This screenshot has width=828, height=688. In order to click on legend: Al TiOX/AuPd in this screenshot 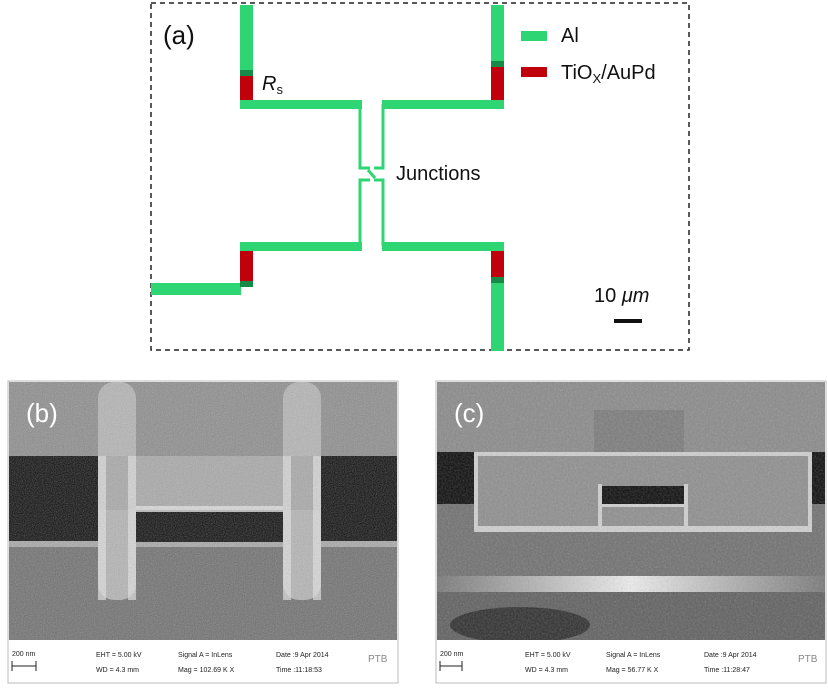, I will do `click(588, 55)`.